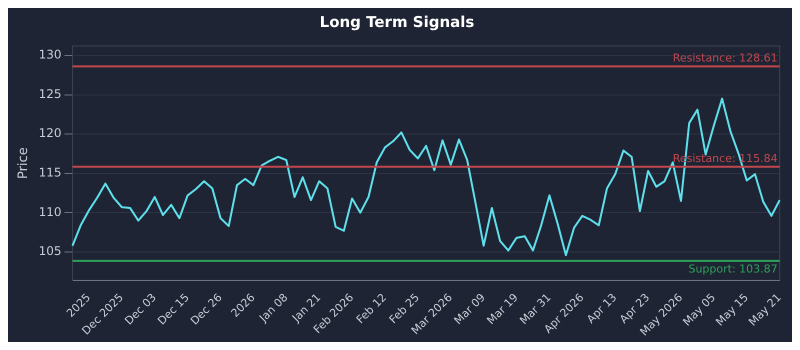  I want to click on y-tick-label: 130, so click(50, 55).